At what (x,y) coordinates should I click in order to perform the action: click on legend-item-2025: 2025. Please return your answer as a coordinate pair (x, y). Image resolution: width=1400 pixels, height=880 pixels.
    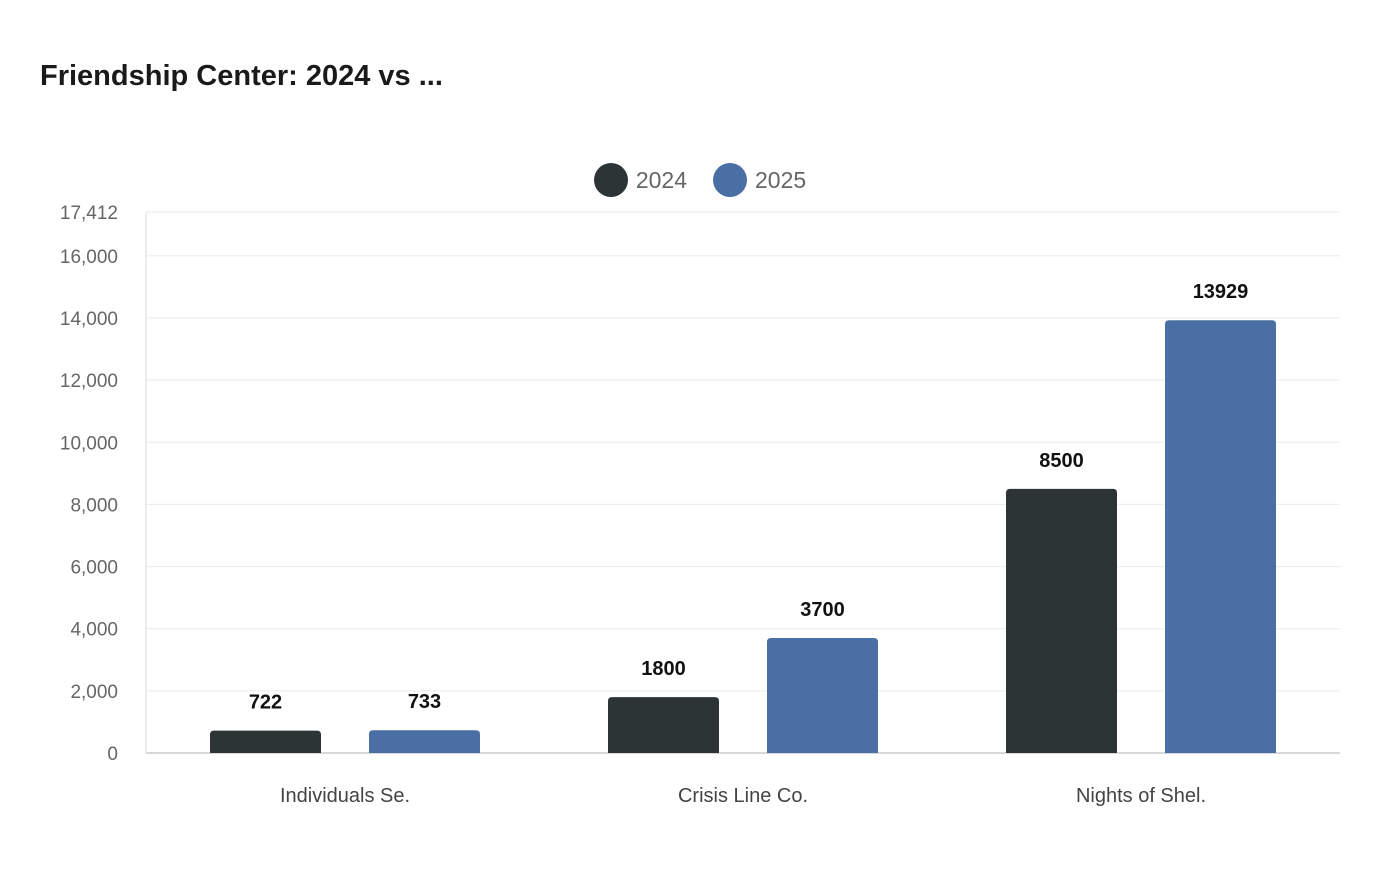
    Looking at the image, I should click on (759, 180).